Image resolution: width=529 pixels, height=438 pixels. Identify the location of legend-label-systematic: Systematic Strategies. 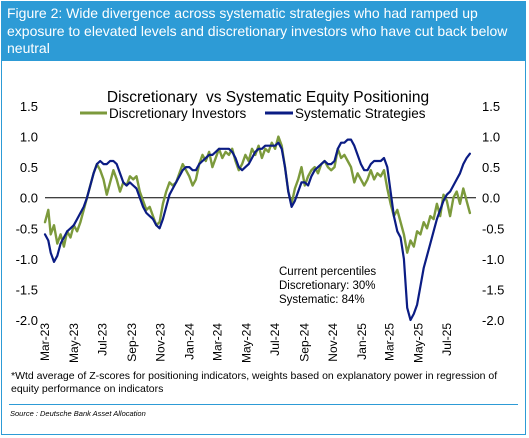
(360, 113).